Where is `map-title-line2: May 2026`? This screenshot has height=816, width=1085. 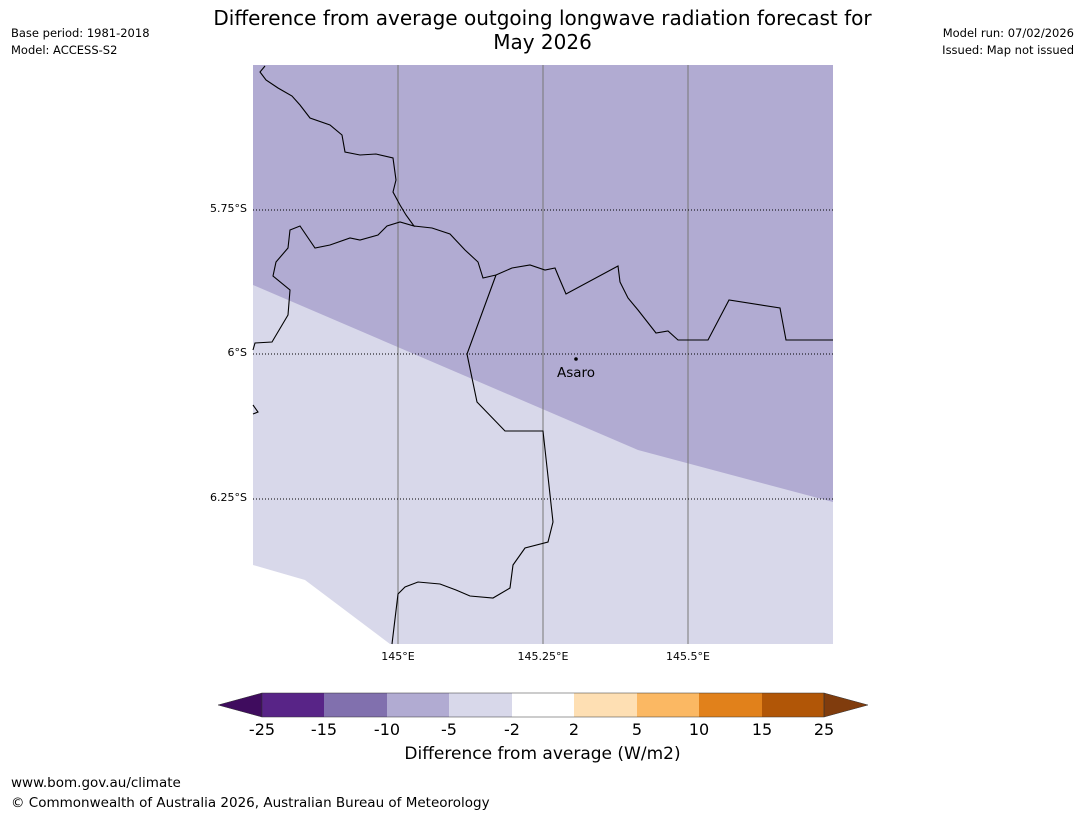 map-title-line2: May 2026 is located at coordinates (542, 42).